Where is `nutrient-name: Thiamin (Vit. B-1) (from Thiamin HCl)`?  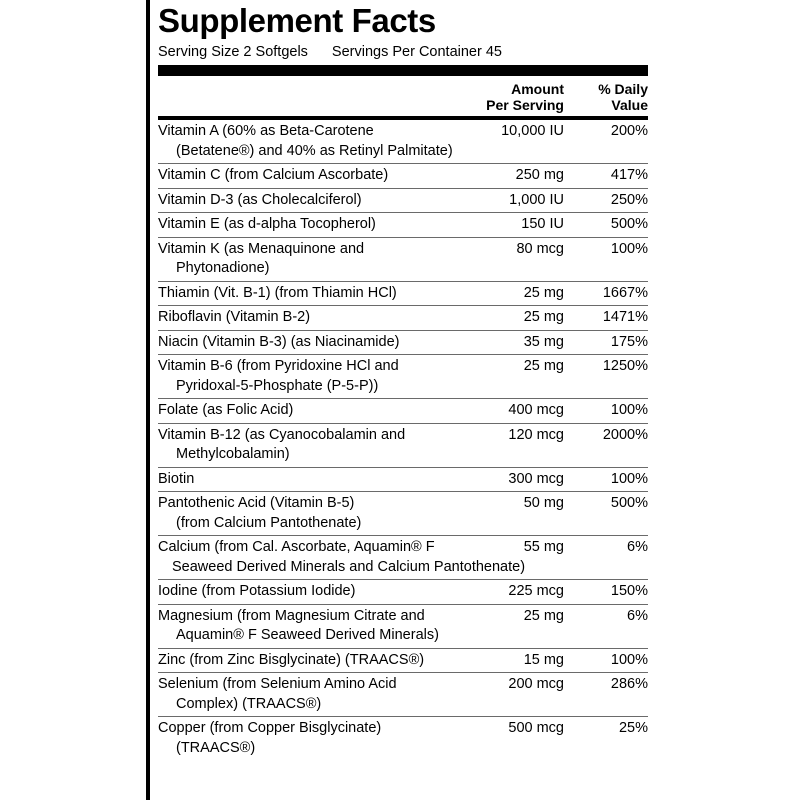
nutrient-name: Thiamin (Vit. B-1) (from Thiamin HCl) is located at coordinates (277, 292).